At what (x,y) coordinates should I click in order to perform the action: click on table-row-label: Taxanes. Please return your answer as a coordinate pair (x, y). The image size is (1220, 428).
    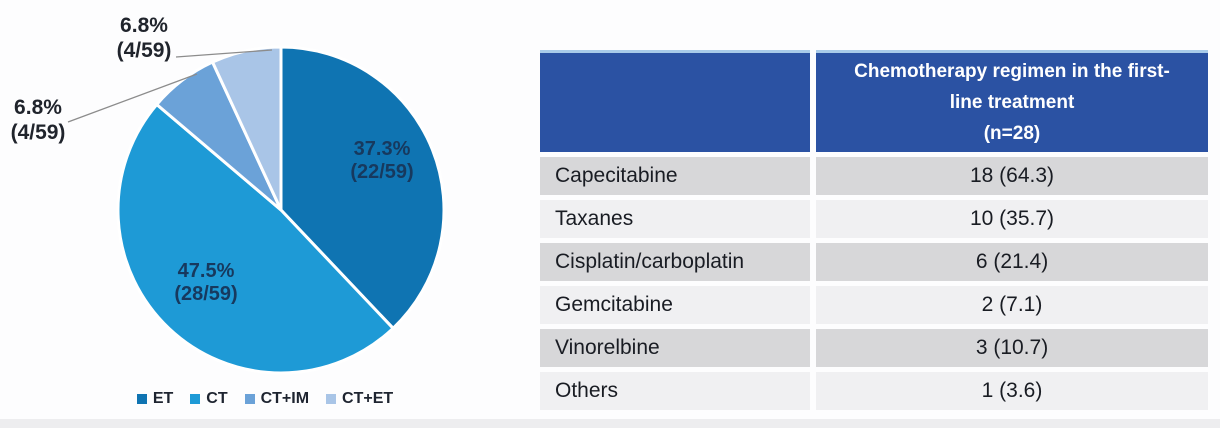
    Looking at the image, I should click on (675, 219).